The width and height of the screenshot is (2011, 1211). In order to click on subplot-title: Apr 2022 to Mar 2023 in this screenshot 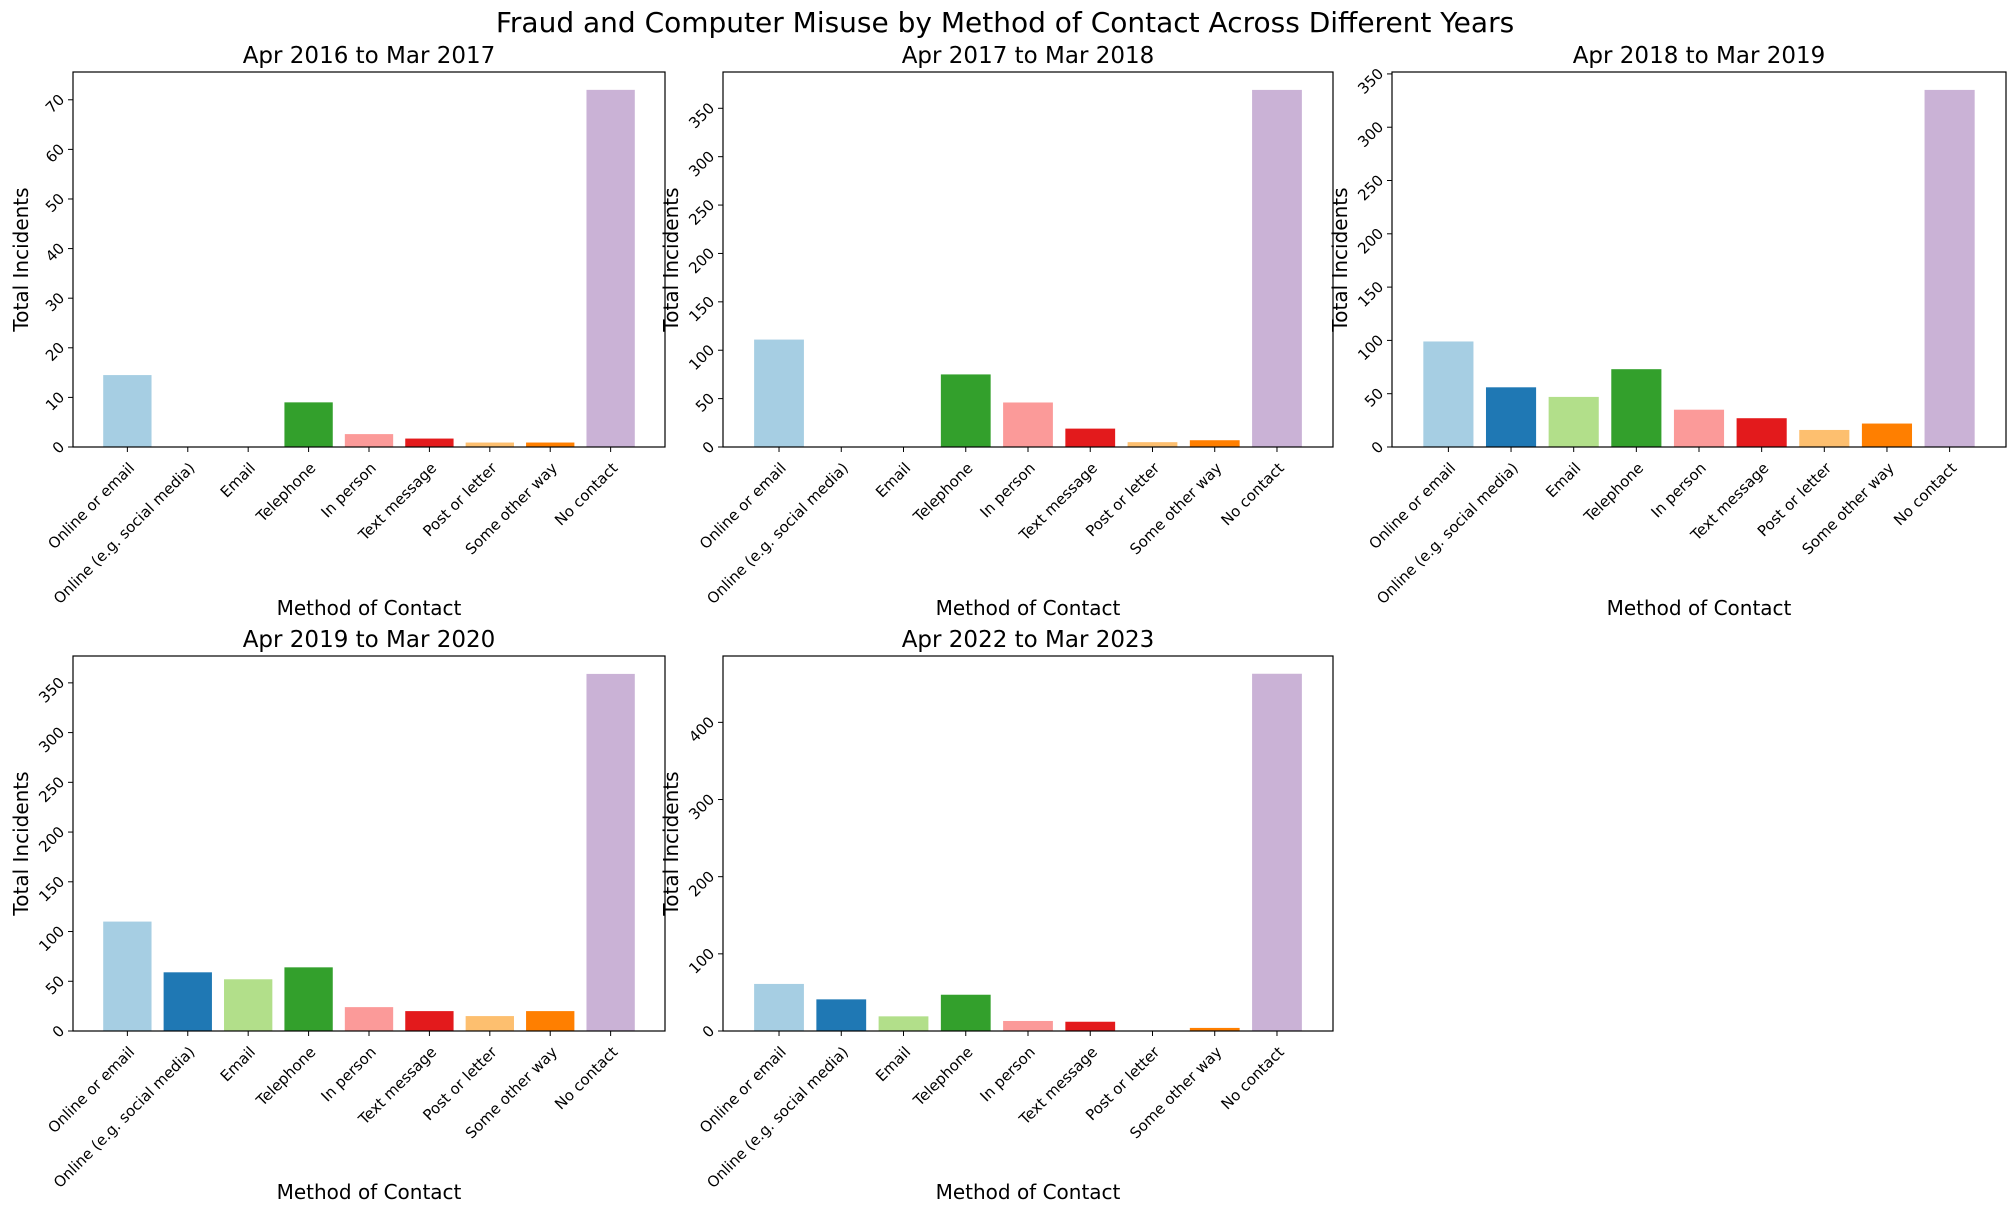, I will do `click(1028, 640)`.